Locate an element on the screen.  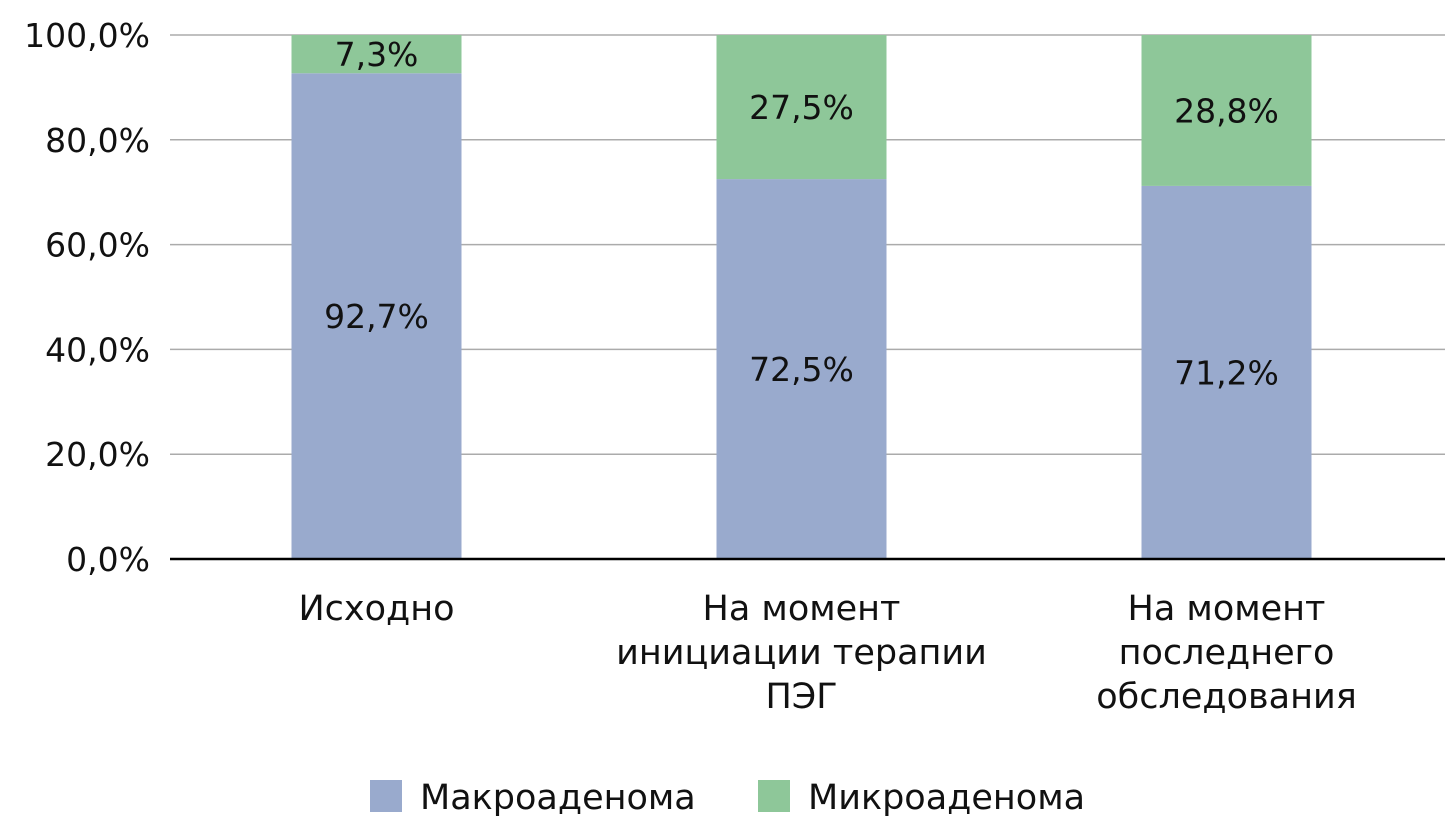
data-label: 28,8% is located at coordinates (1226, 110).